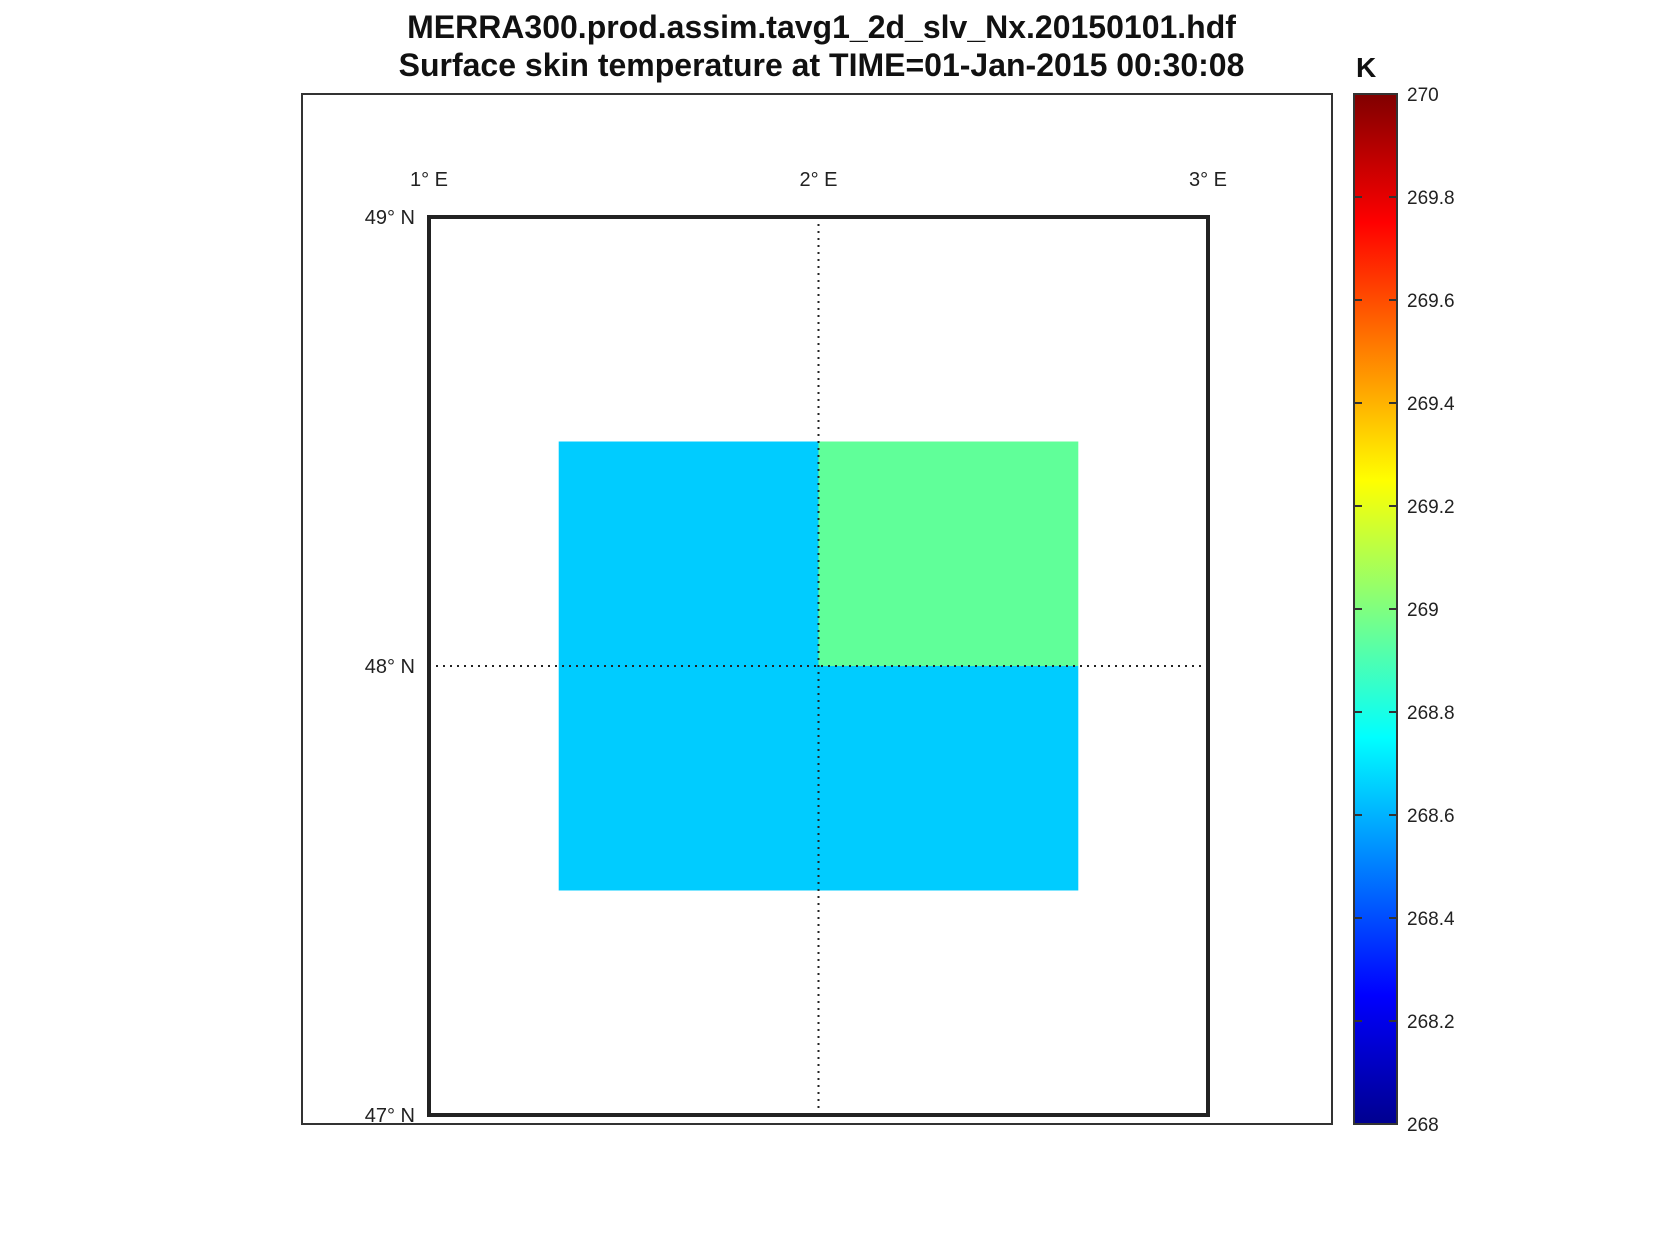 Image resolution: width=1667 pixels, height=1250 pixels. What do you see at coordinates (1431, 507) in the screenshot?
I see `colorbar-tick-label: 269.2` at bounding box center [1431, 507].